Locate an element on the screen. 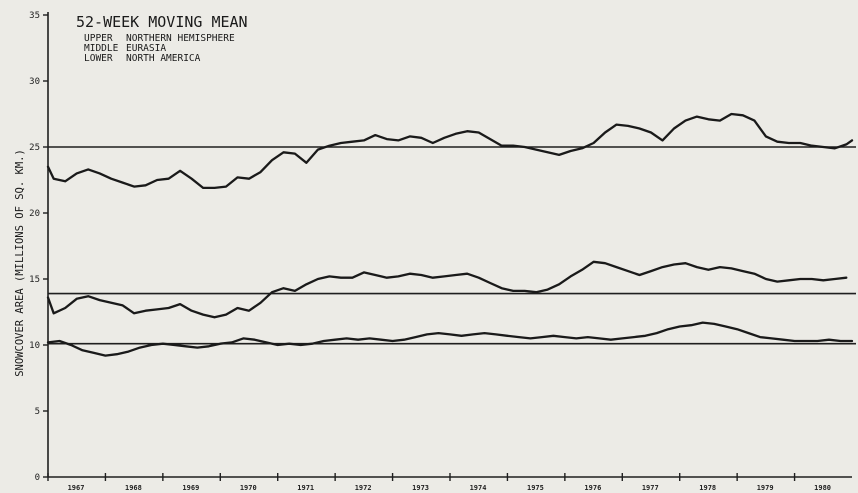 The width and height of the screenshot is (858, 493). x-tick-label: 1970 is located at coordinates (248, 488).